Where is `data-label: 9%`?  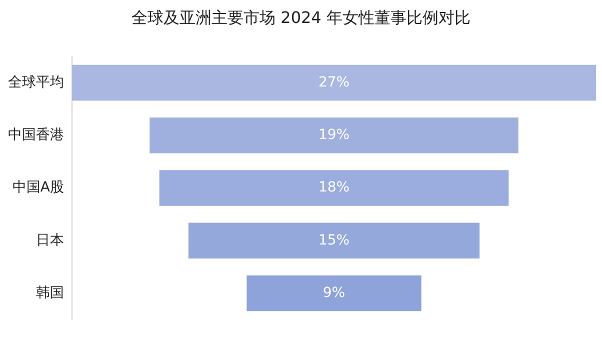
data-label: 9% is located at coordinates (334, 292).